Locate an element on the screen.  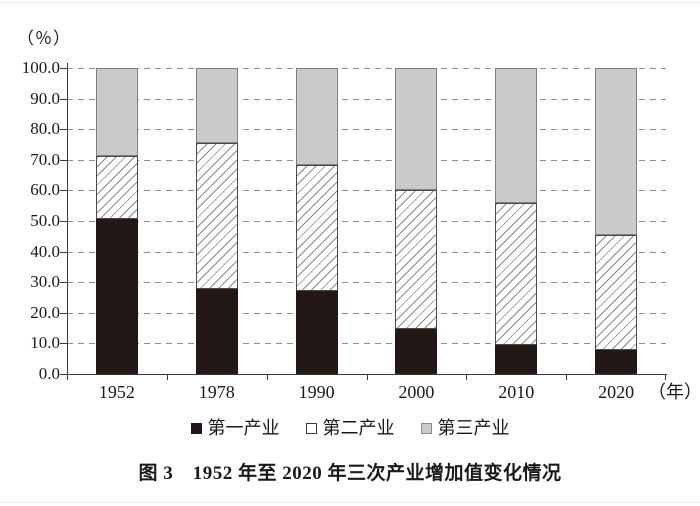
bar-1990 is located at coordinates (316, 221).